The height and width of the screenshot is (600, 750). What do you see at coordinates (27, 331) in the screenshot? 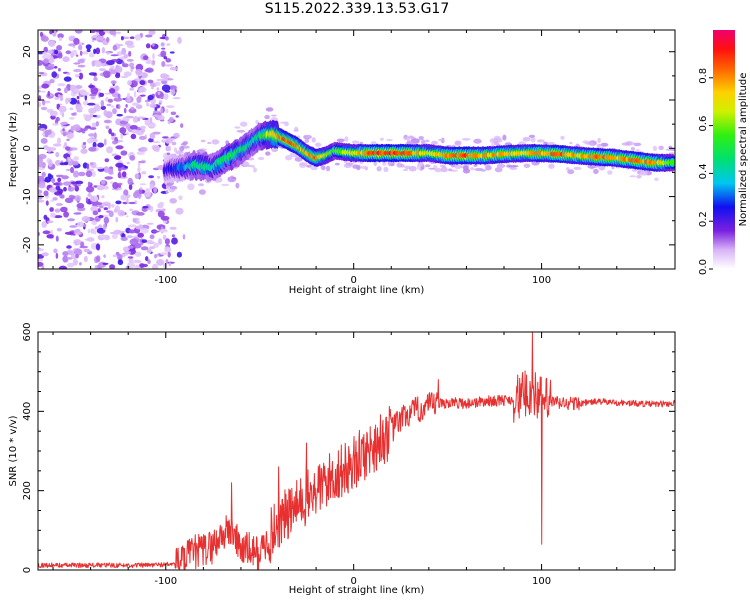
I see `snr-y-tick-label: 600` at bounding box center [27, 331].